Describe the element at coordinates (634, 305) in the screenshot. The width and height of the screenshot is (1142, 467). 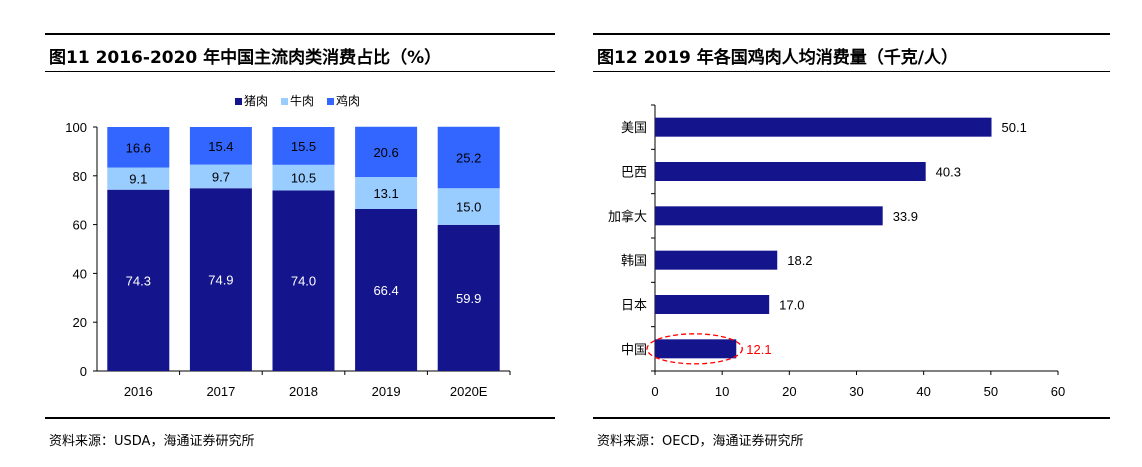
I see `category-label: 日本` at that location.